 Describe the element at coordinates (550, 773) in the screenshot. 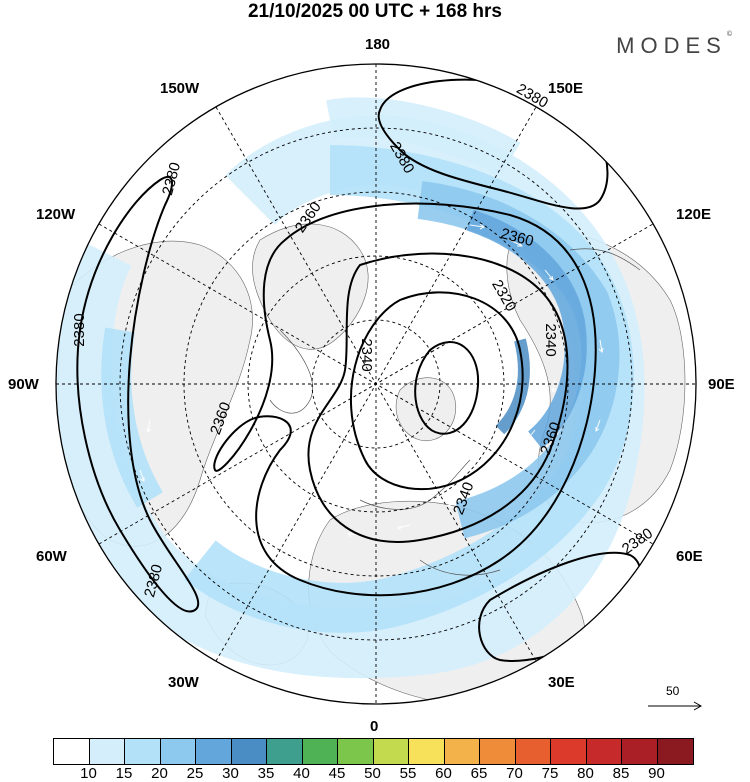

I see `colorbar-tick-label: 75` at that location.